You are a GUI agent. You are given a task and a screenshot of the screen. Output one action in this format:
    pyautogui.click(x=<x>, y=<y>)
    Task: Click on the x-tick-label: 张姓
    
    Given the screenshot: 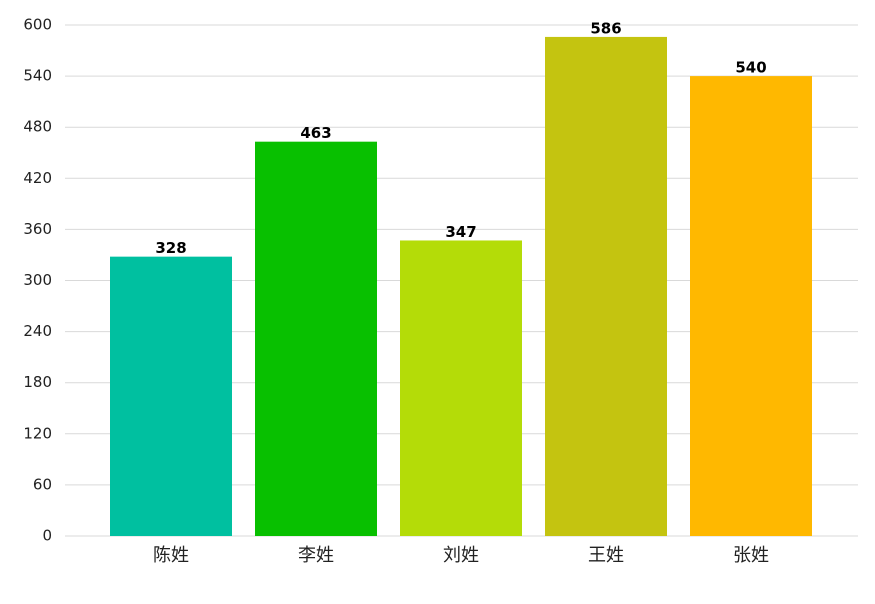 What is the action you would take?
    pyautogui.click(x=751, y=555)
    